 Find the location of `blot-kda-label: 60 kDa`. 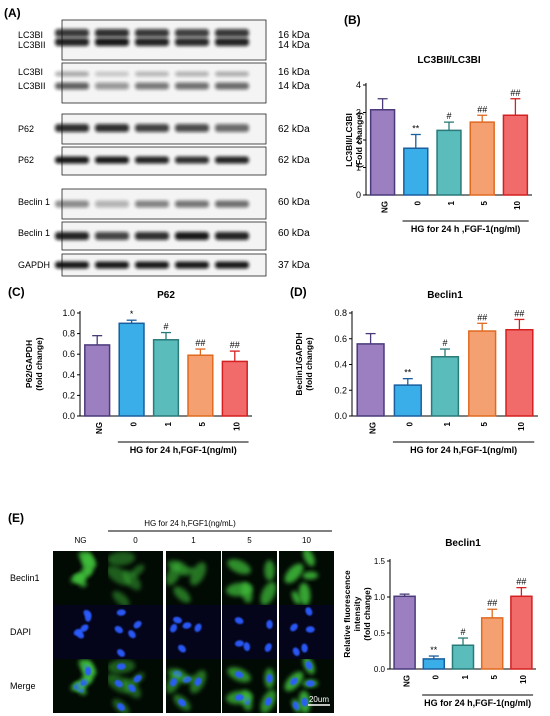

blot-kda-label: 60 kDa is located at coordinates (294, 233).